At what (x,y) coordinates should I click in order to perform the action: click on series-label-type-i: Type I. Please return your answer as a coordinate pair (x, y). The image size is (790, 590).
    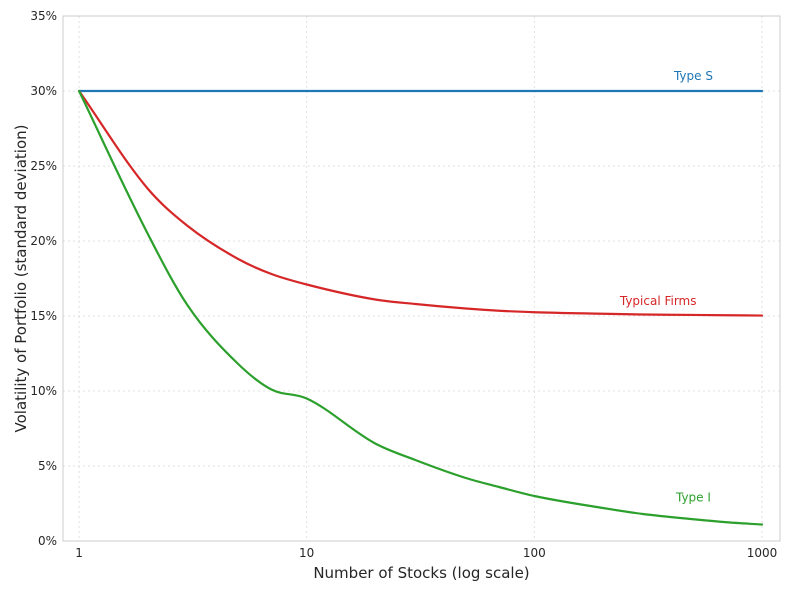
    Looking at the image, I should click on (693, 498).